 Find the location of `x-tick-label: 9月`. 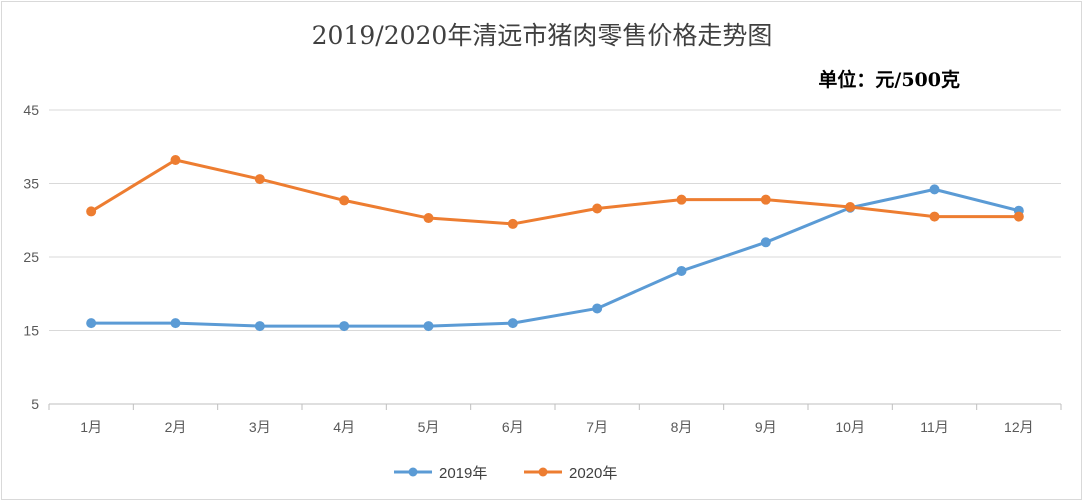

x-tick-label: 9月 is located at coordinates (766, 427).